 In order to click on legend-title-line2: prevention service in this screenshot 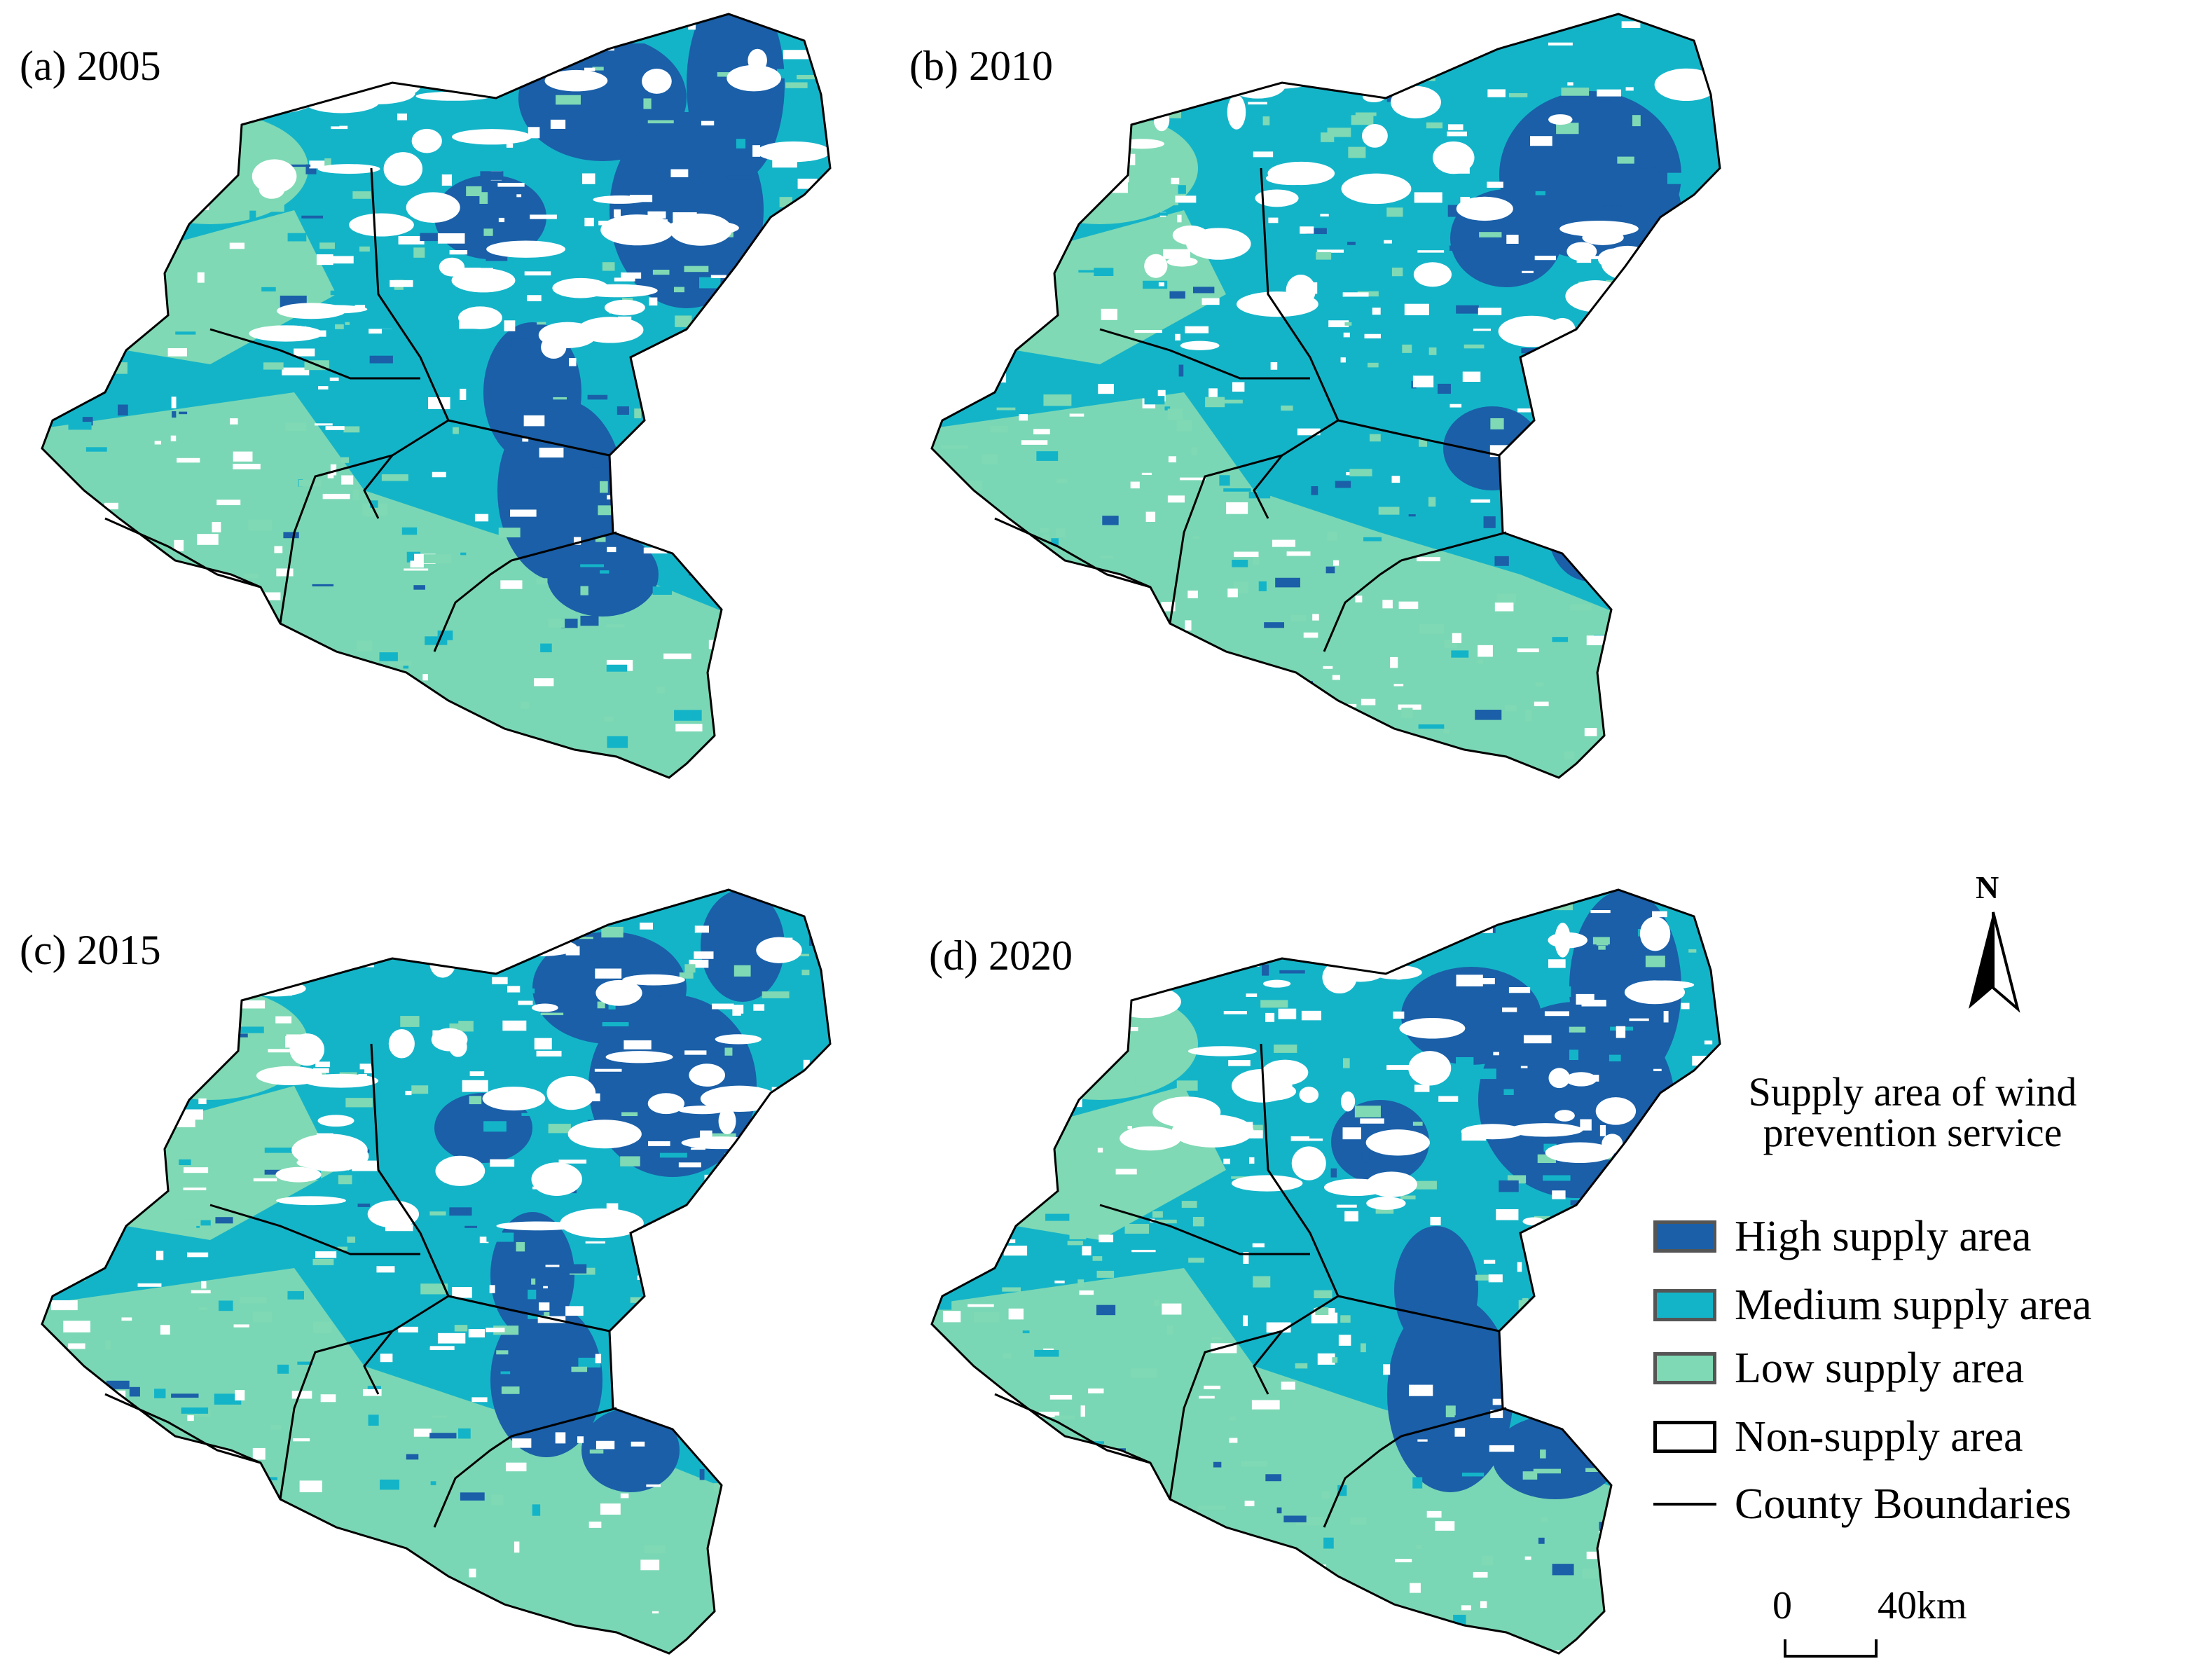, I will do `click(1913, 1133)`.